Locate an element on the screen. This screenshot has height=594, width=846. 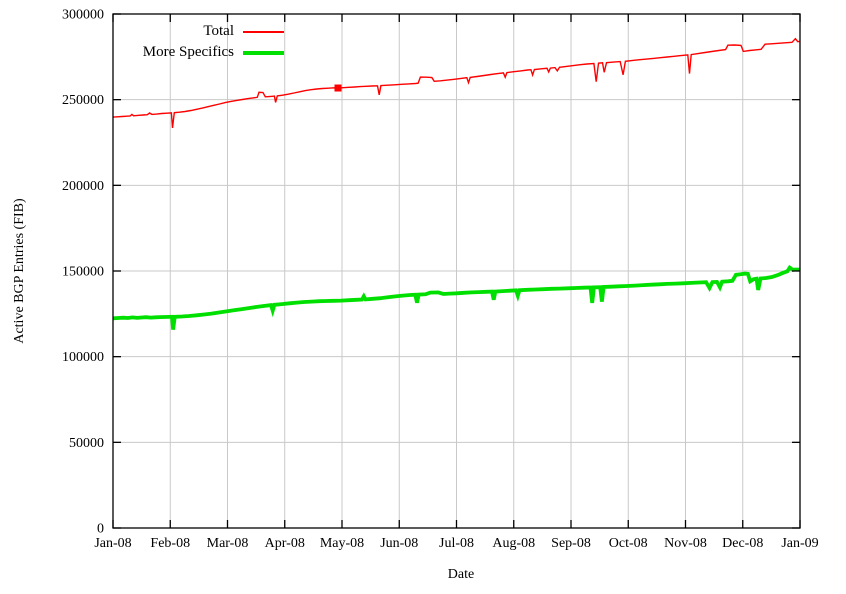
y-axis-title: Active BGP Entries (FIB) is located at coordinates (19, 271).